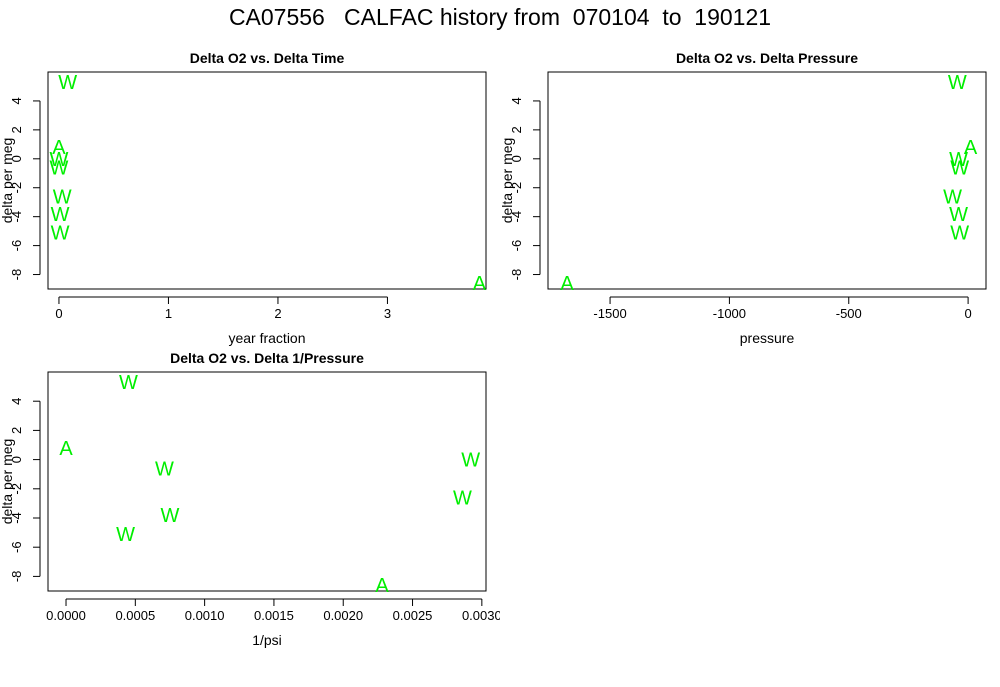  Describe the element at coordinates (849, 313) in the screenshot. I see `x-tick-label: -500` at that location.